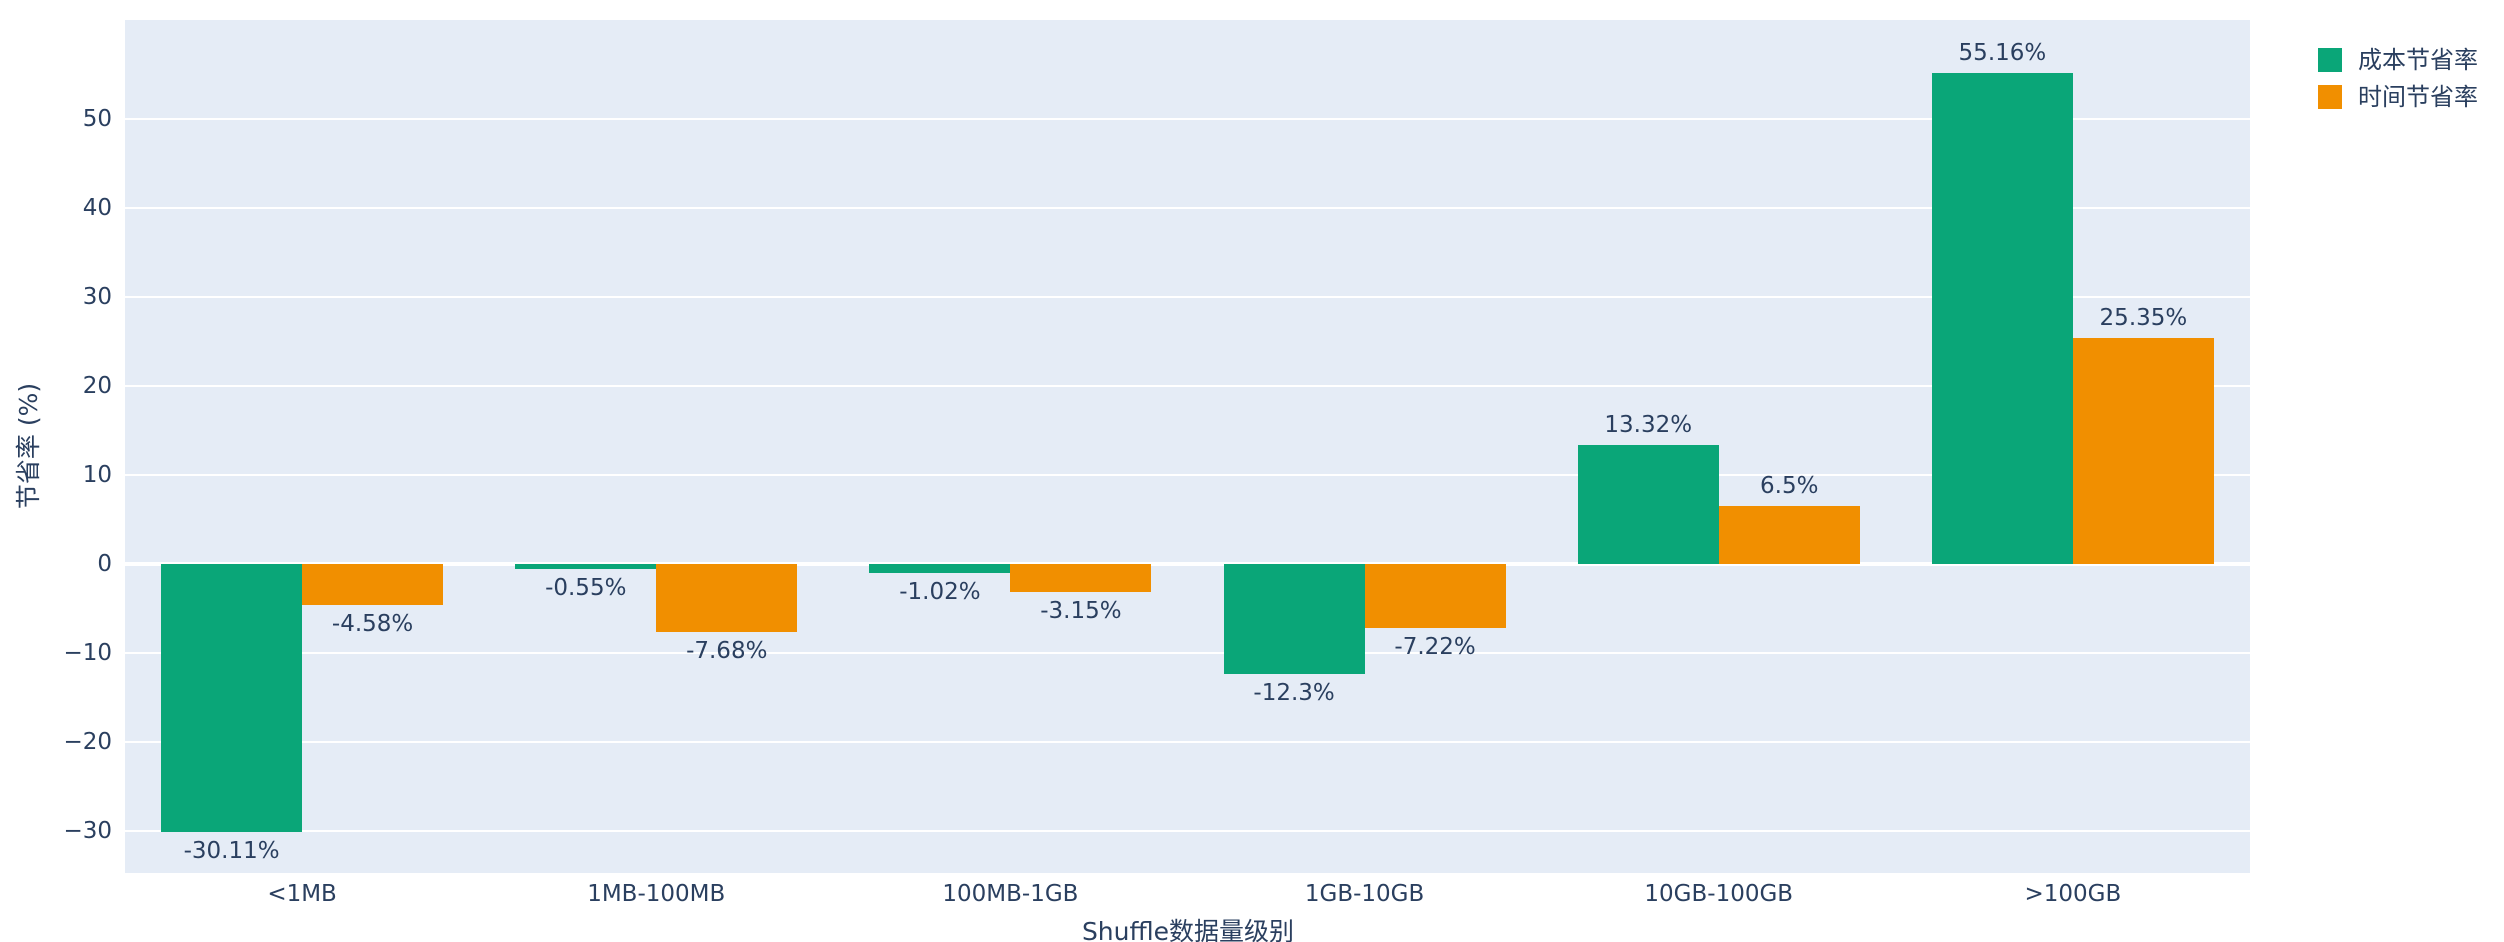 This screenshot has height=942, width=2504. What do you see at coordinates (1789, 486) in the screenshot?
I see `bar-value-label: 6.5%` at bounding box center [1789, 486].